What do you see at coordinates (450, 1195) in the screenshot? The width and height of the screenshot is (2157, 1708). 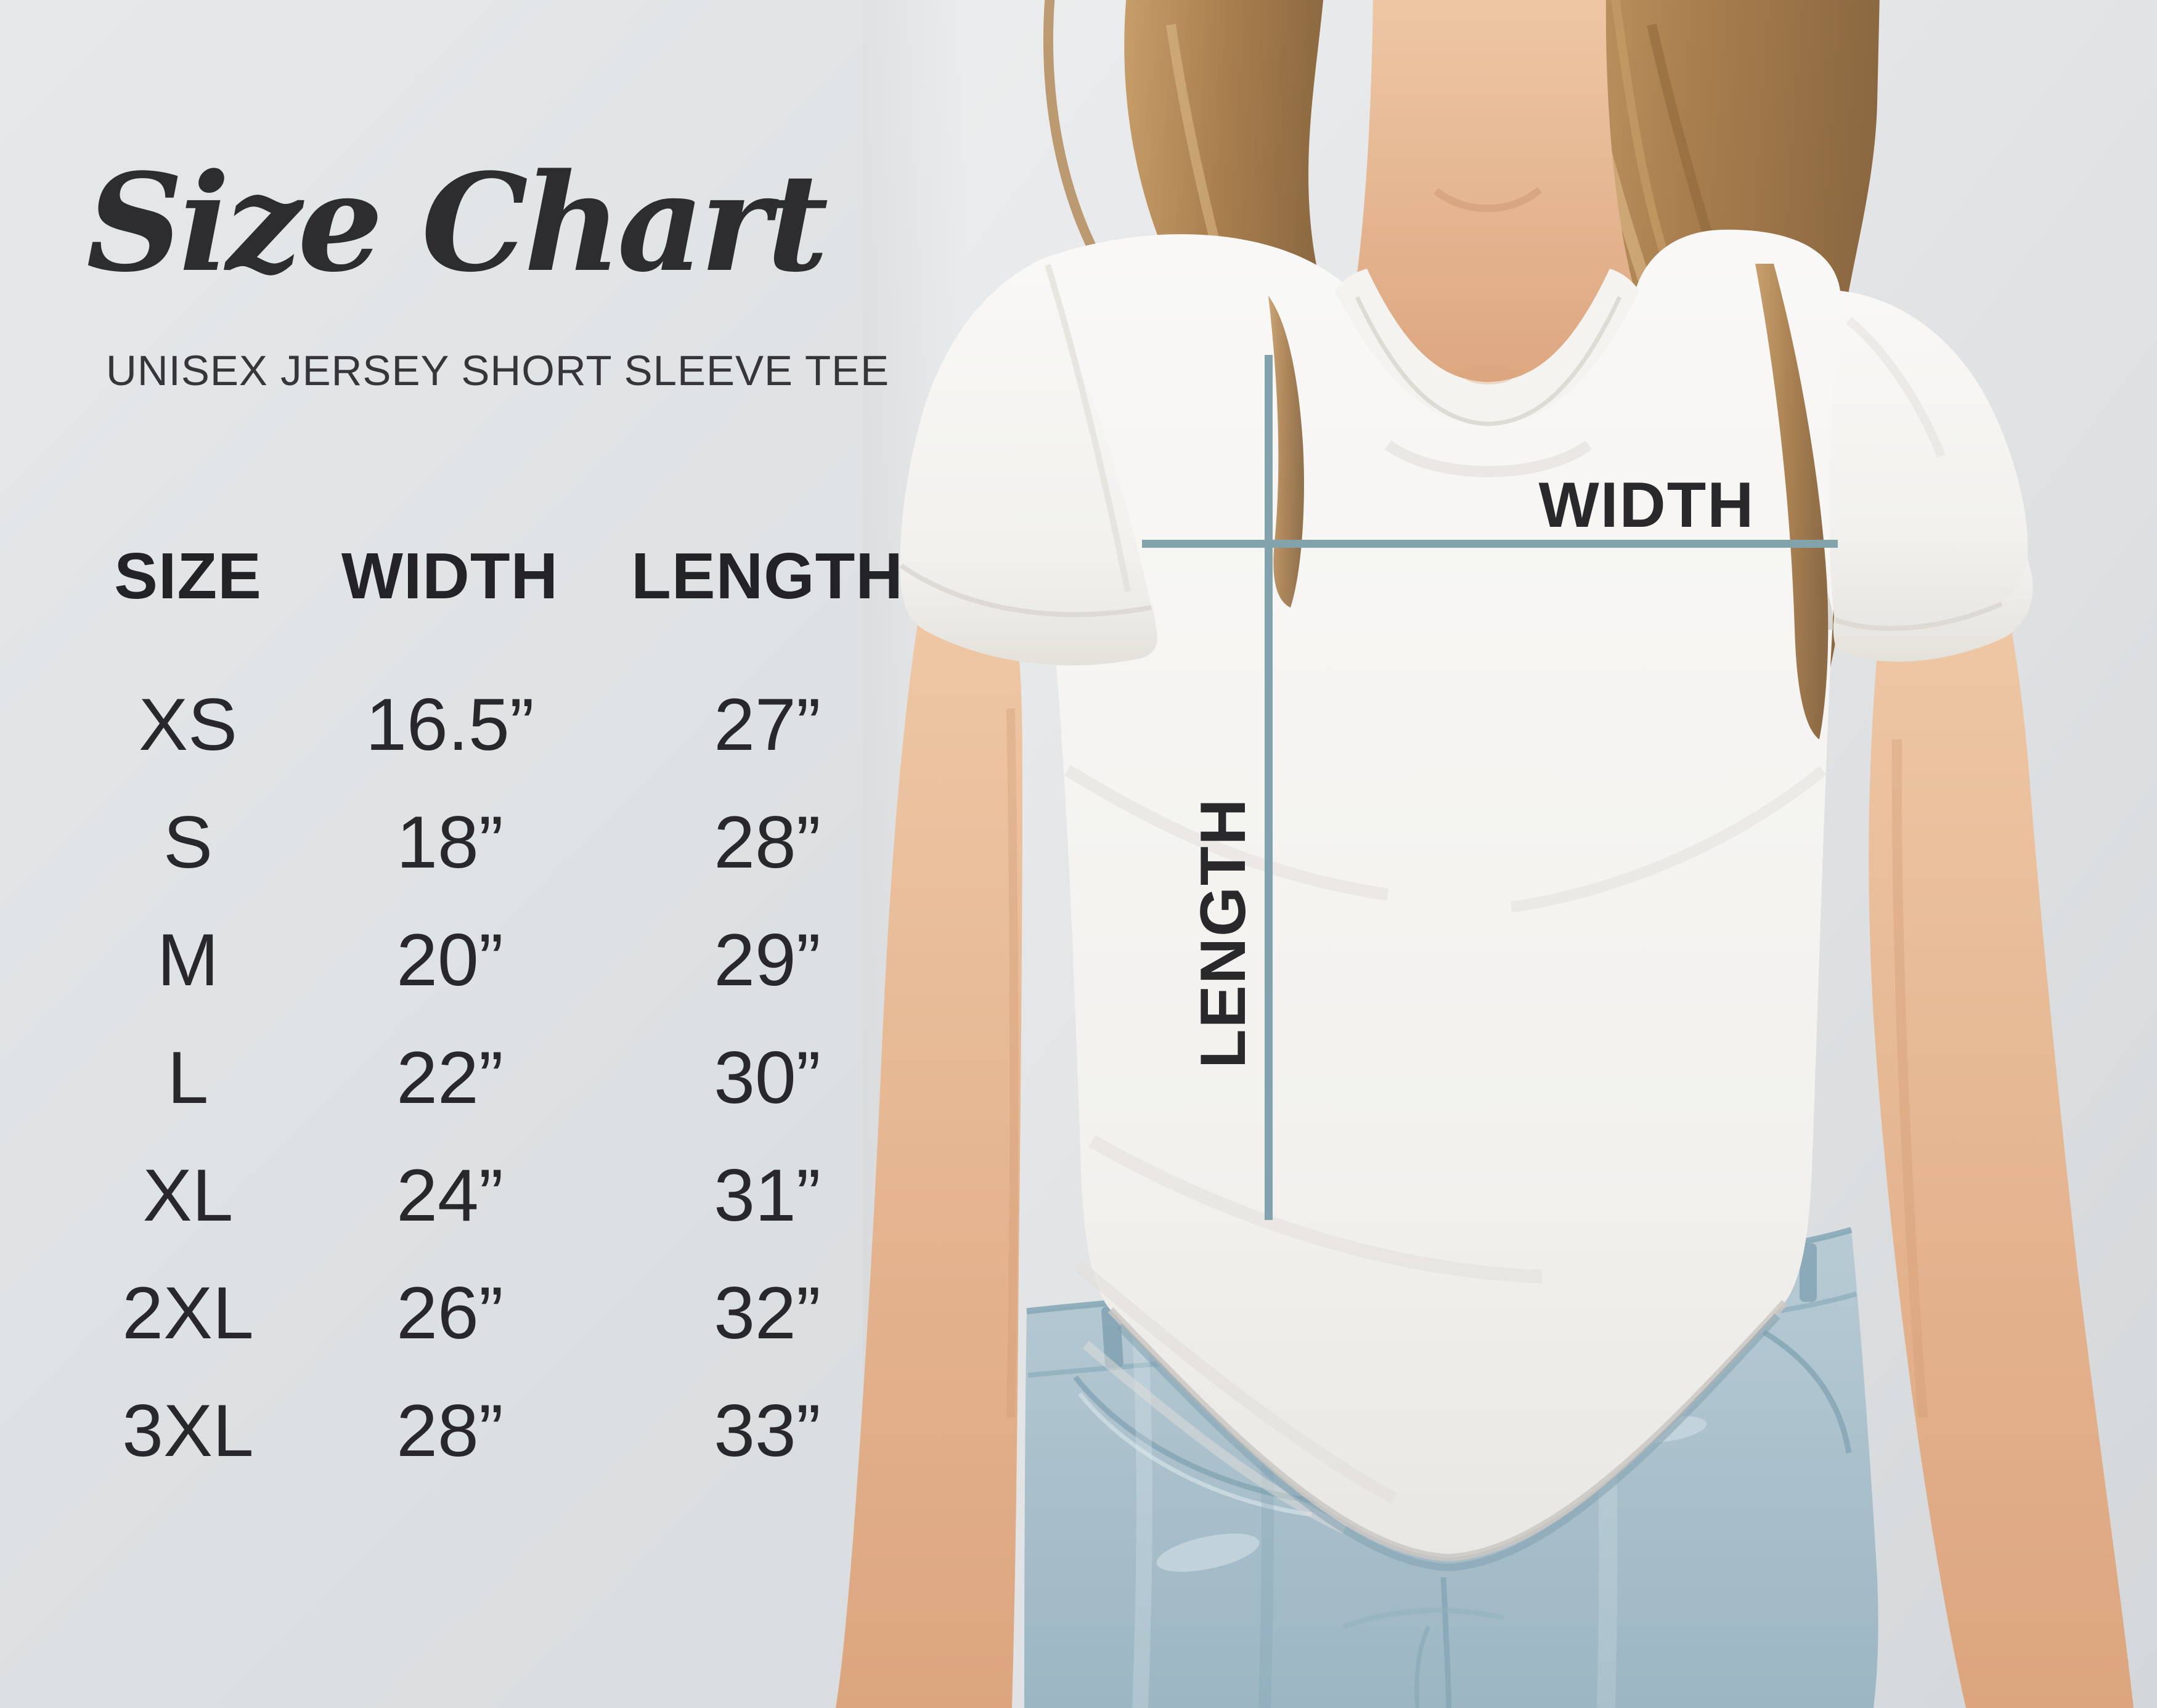 I see `width-cell: 24”` at bounding box center [450, 1195].